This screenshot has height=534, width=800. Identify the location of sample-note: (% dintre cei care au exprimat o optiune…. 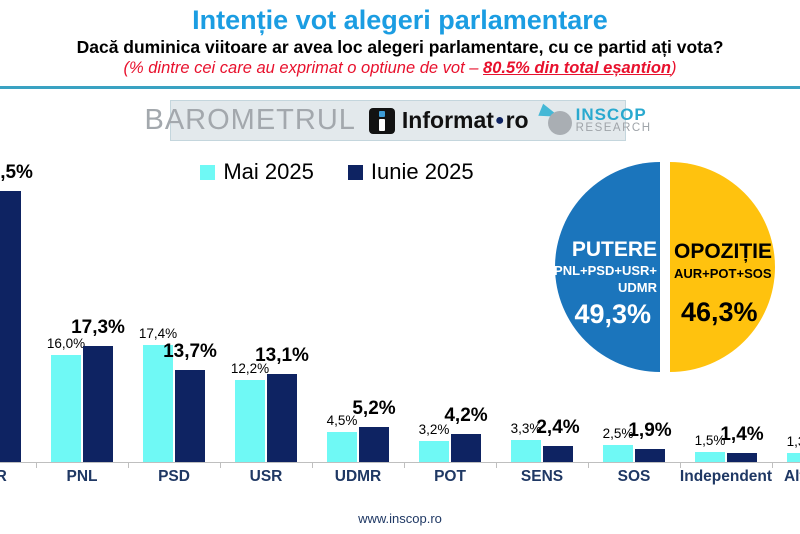
(400, 68).